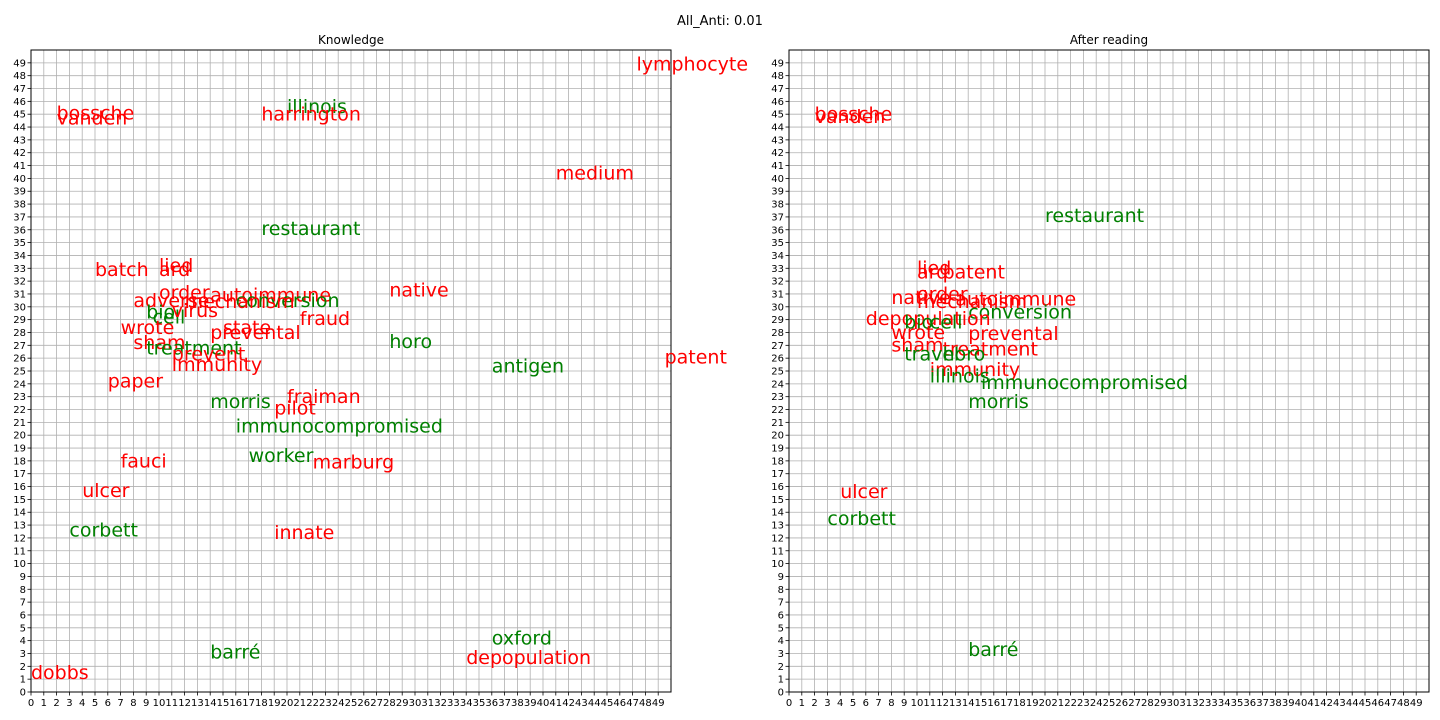 This screenshot has height=720, width=1440. I want to click on word-label: order, so click(942, 294).